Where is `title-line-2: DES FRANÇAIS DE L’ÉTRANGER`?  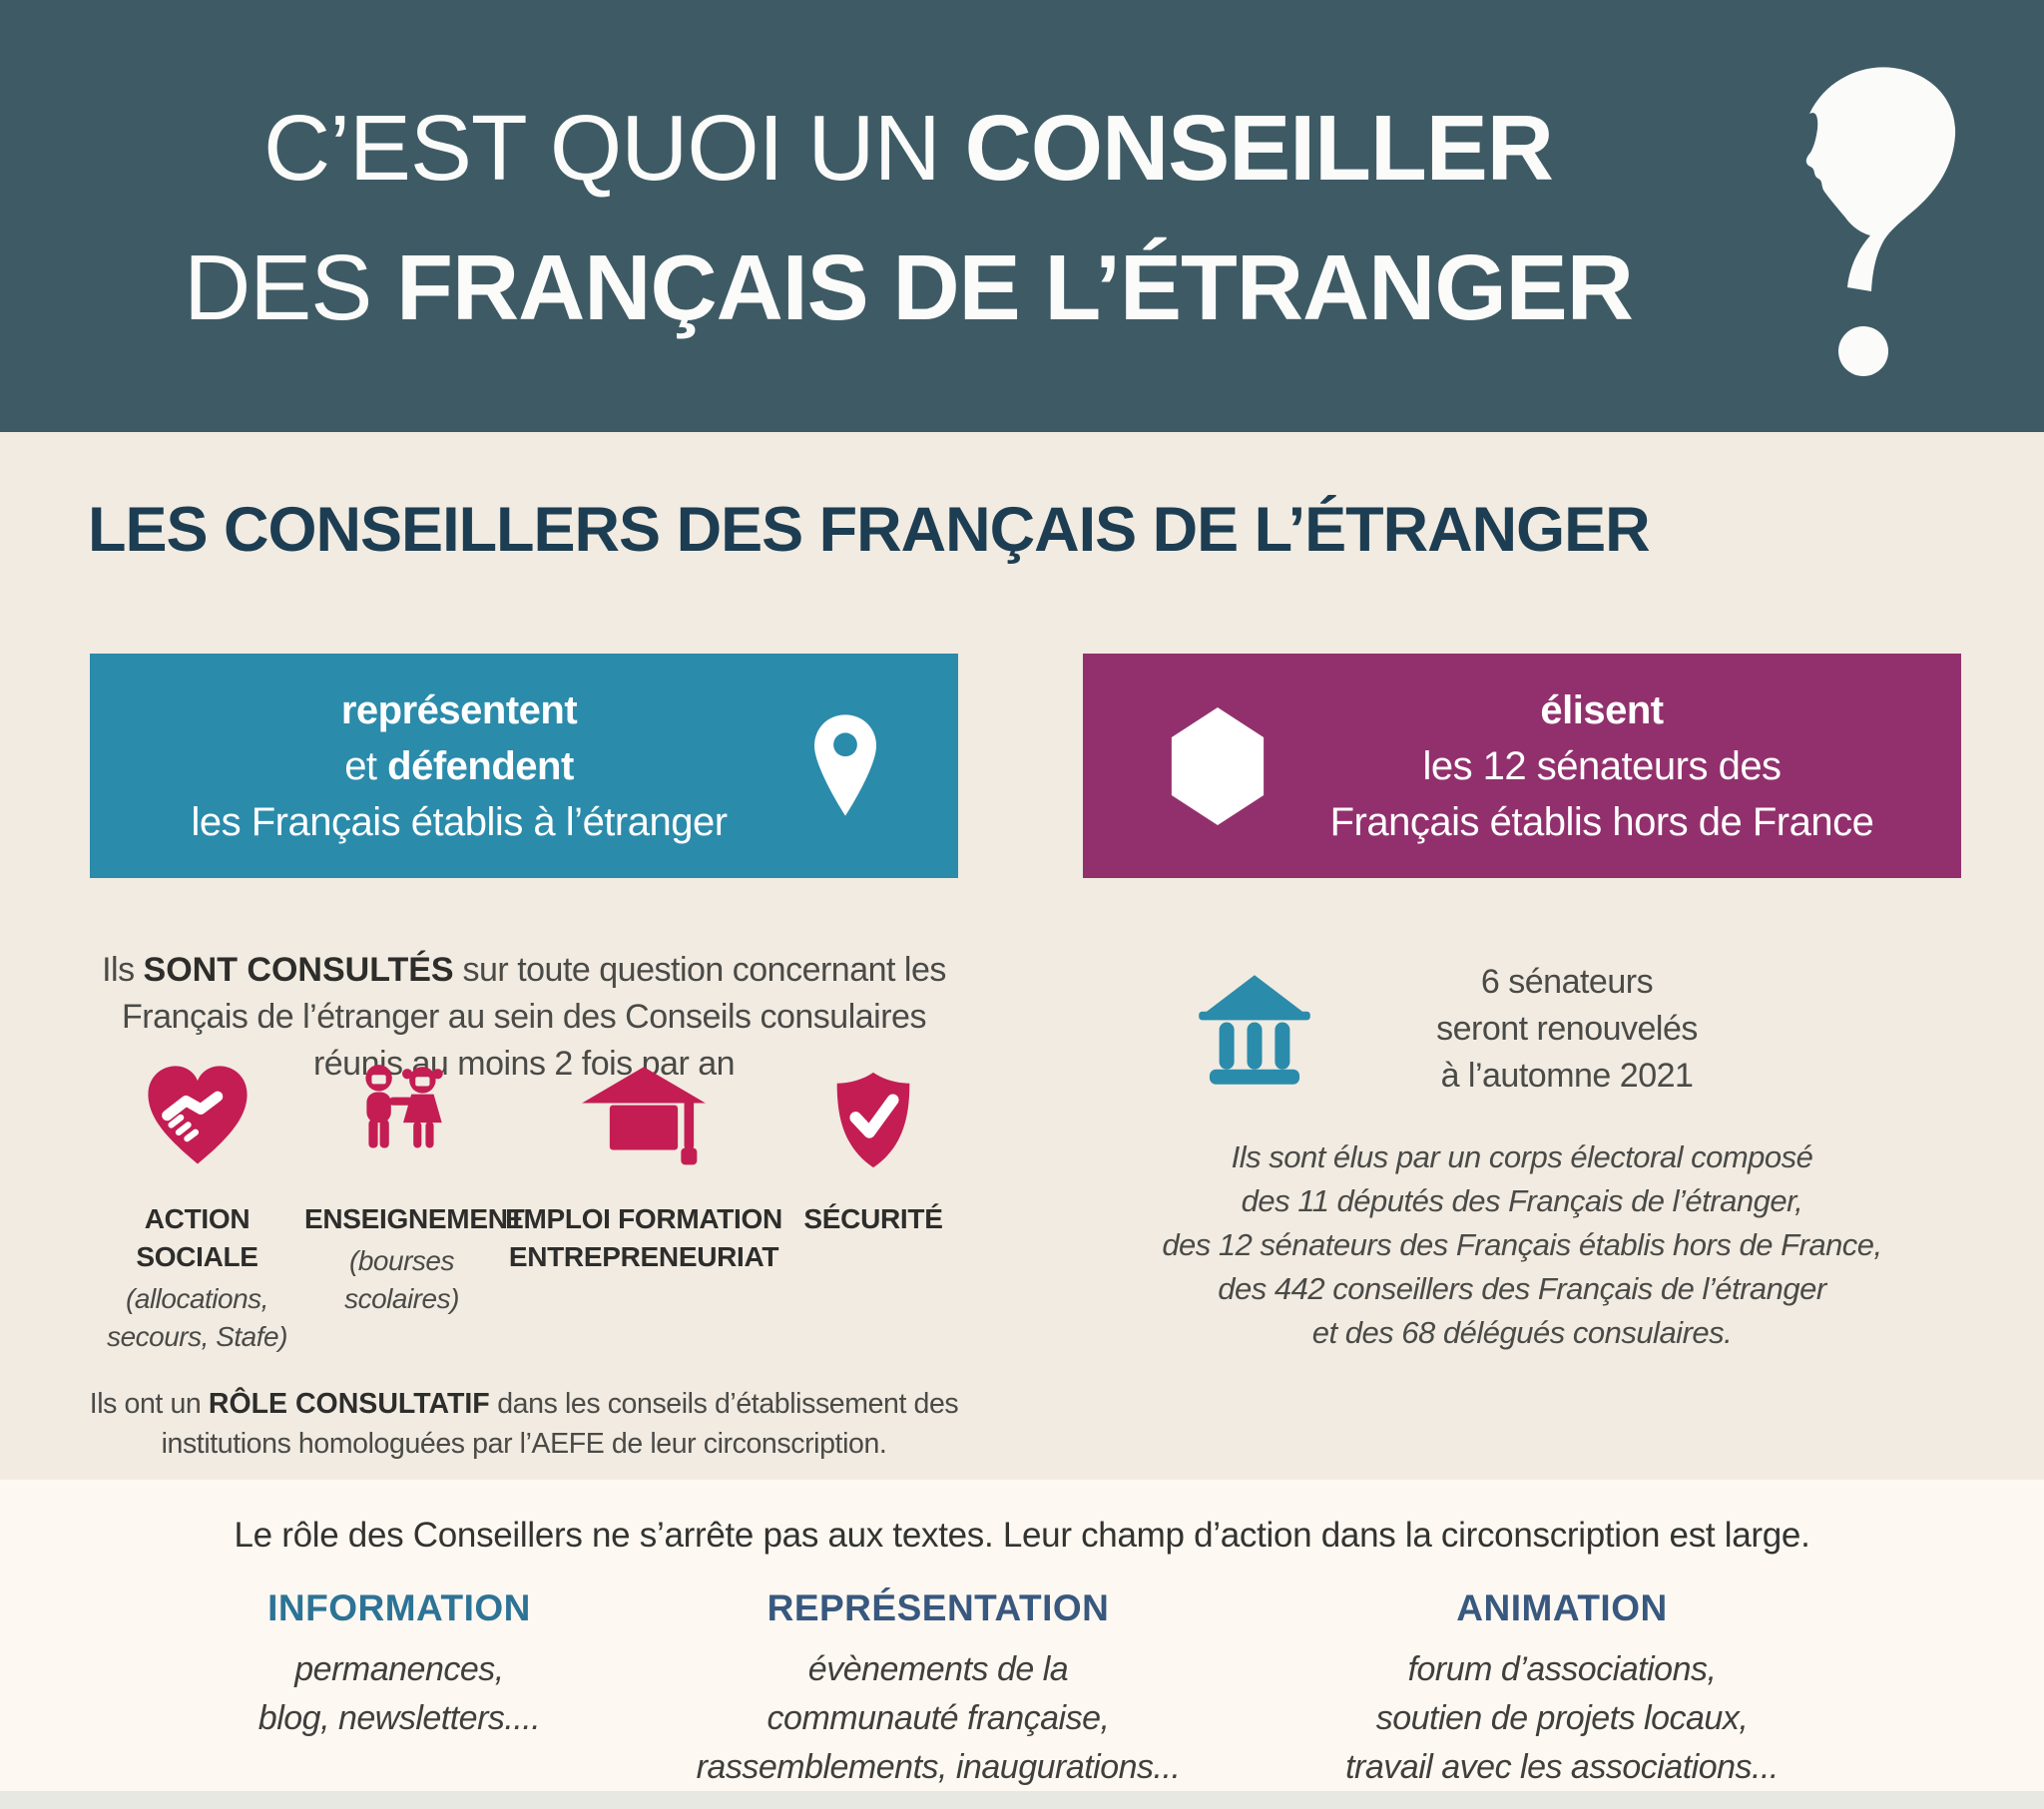 title-line-2: DES FRANÇAIS DE L’ÉTRANGER is located at coordinates (909, 287).